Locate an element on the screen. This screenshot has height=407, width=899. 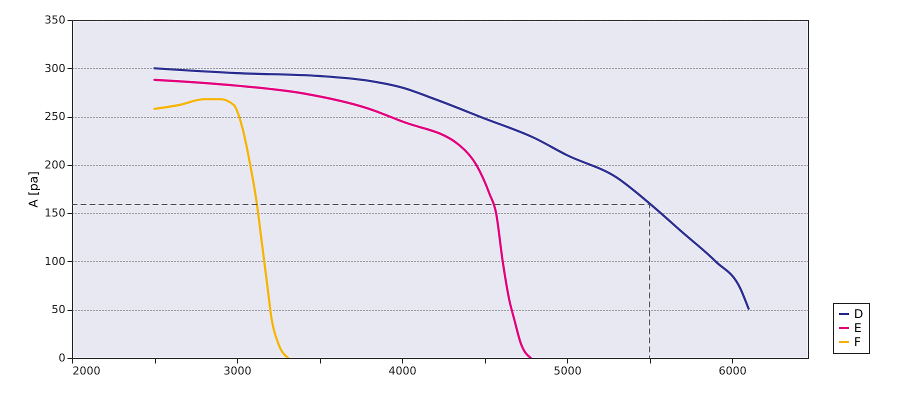
x-tick-label: 6000 is located at coordinates (732, 371).